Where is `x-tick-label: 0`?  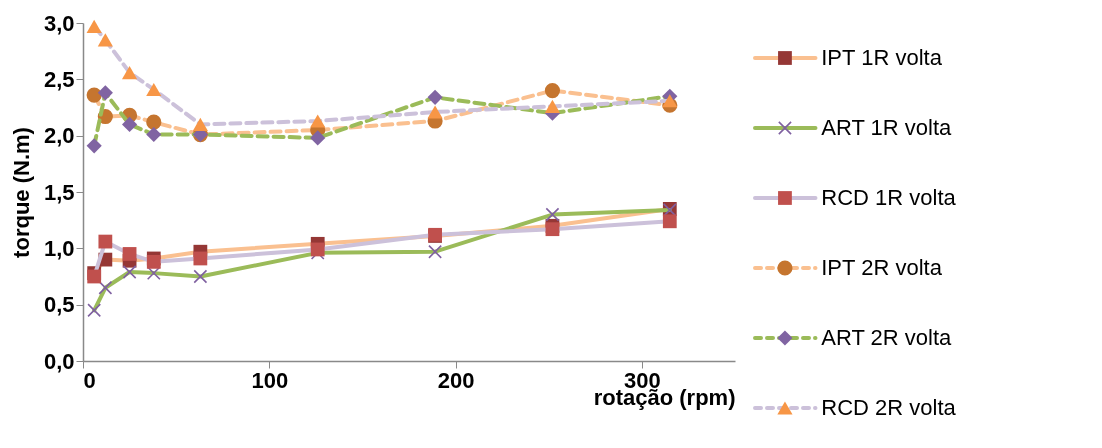
x-tick-label: 0 is located at coordinates (89, 380).